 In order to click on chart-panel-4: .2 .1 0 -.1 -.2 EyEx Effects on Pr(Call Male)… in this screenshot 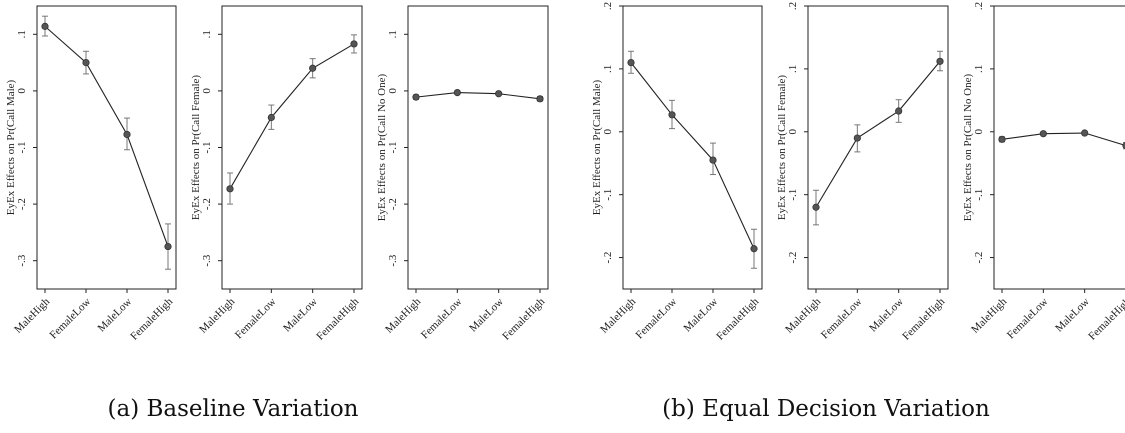, I will do `click(677, 172)`.